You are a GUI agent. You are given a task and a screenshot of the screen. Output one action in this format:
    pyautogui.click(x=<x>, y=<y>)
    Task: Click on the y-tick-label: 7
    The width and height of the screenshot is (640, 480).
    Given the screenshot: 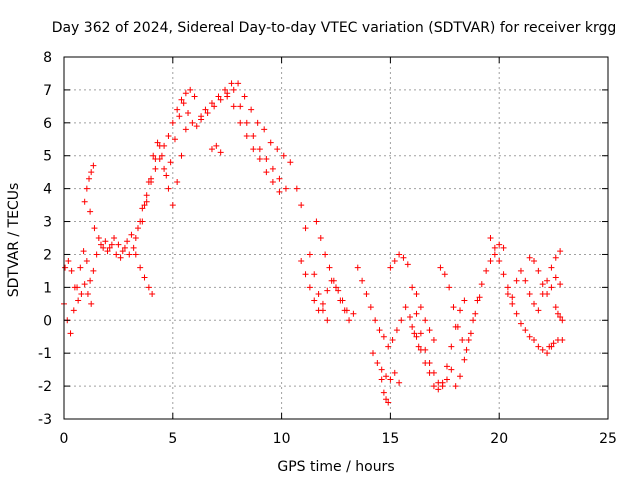 What is the action you would take?
    pyautogui.click(x=47, y=91)
    